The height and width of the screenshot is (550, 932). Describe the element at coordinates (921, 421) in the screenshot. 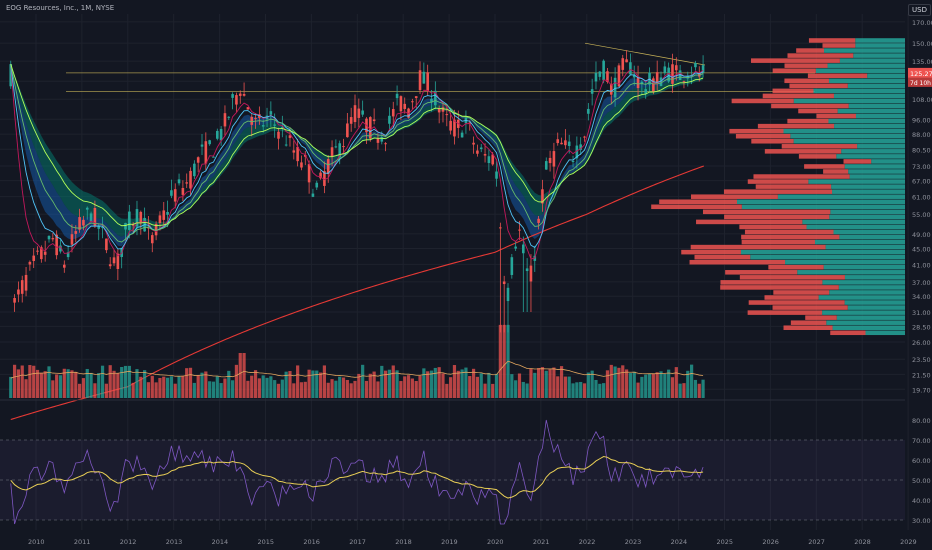

I see `rsi-tick-label: 80.00` at that location.